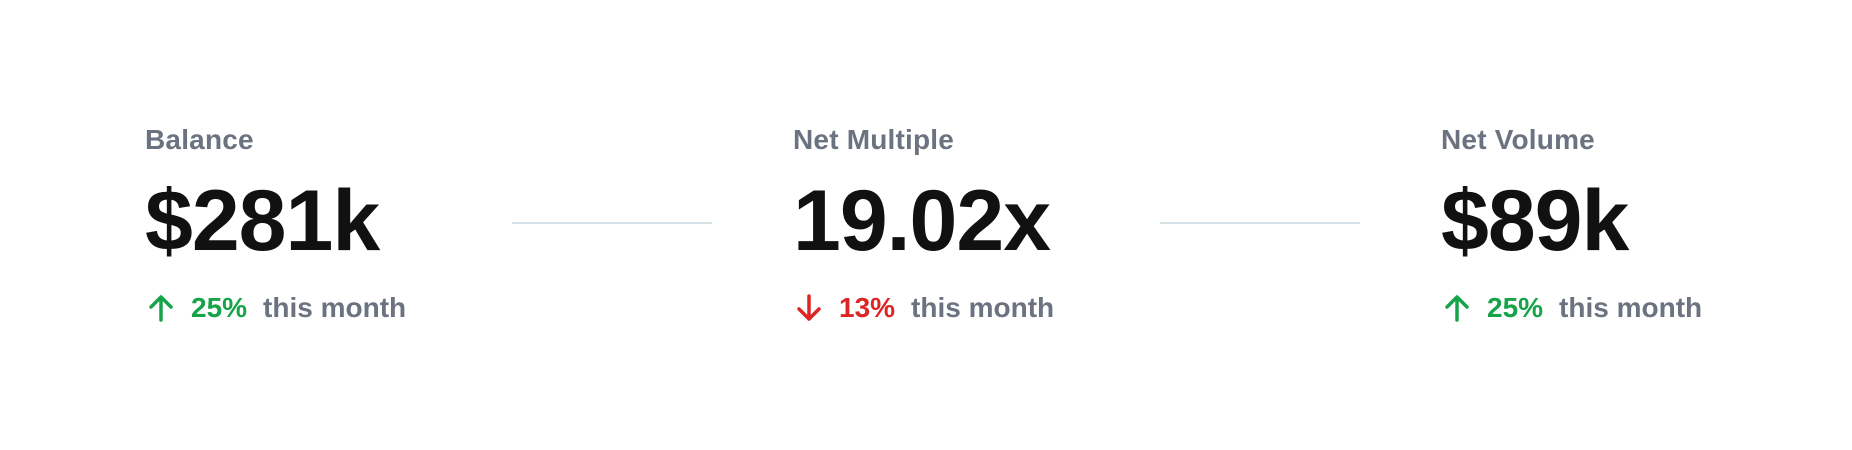 This screenshot has height=450, width=1852. Describe the element at coordinates (1641, 225) in the screenshot. I see `stat-net-volume: Net Volume $89k 25% this month` at that location.